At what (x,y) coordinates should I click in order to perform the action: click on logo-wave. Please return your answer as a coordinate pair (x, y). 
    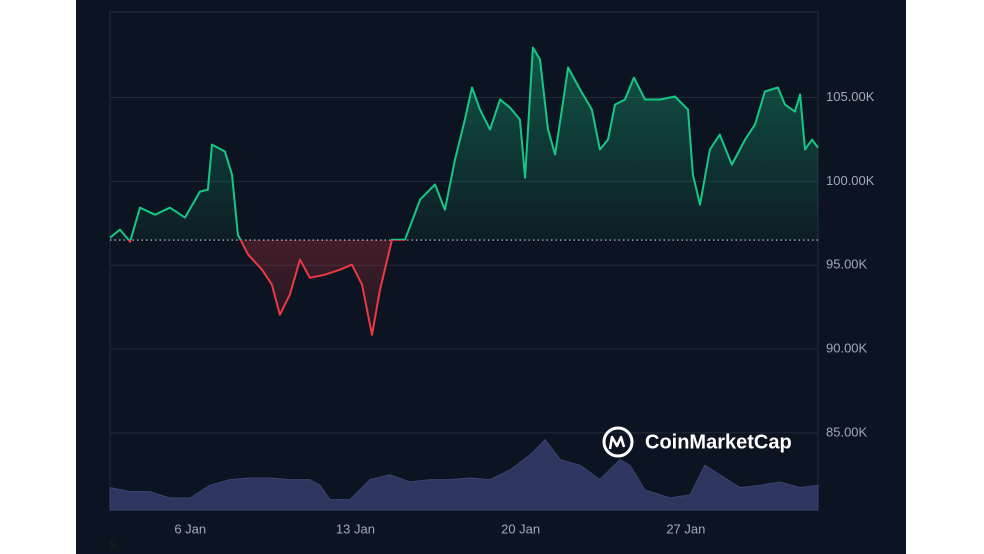
    Looking at the image, I should click on (617, 442).